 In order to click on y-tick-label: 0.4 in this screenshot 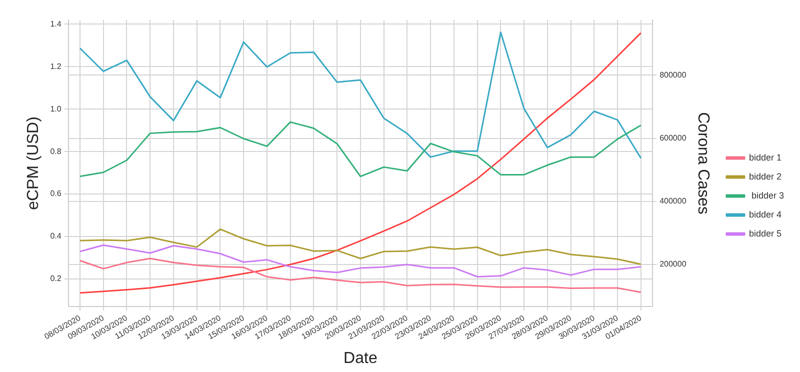, I will do `click(56, 236)`.